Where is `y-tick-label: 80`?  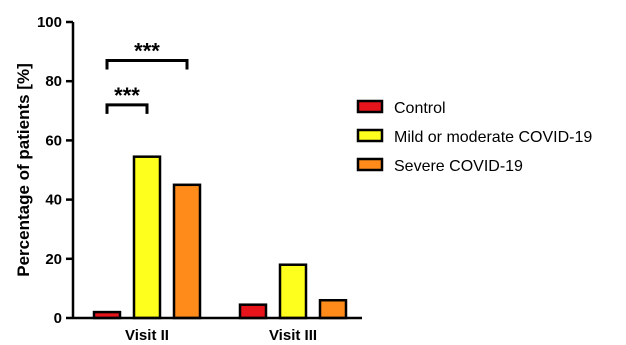
y-tick-label: 80 is located at coordinates (53, 81).